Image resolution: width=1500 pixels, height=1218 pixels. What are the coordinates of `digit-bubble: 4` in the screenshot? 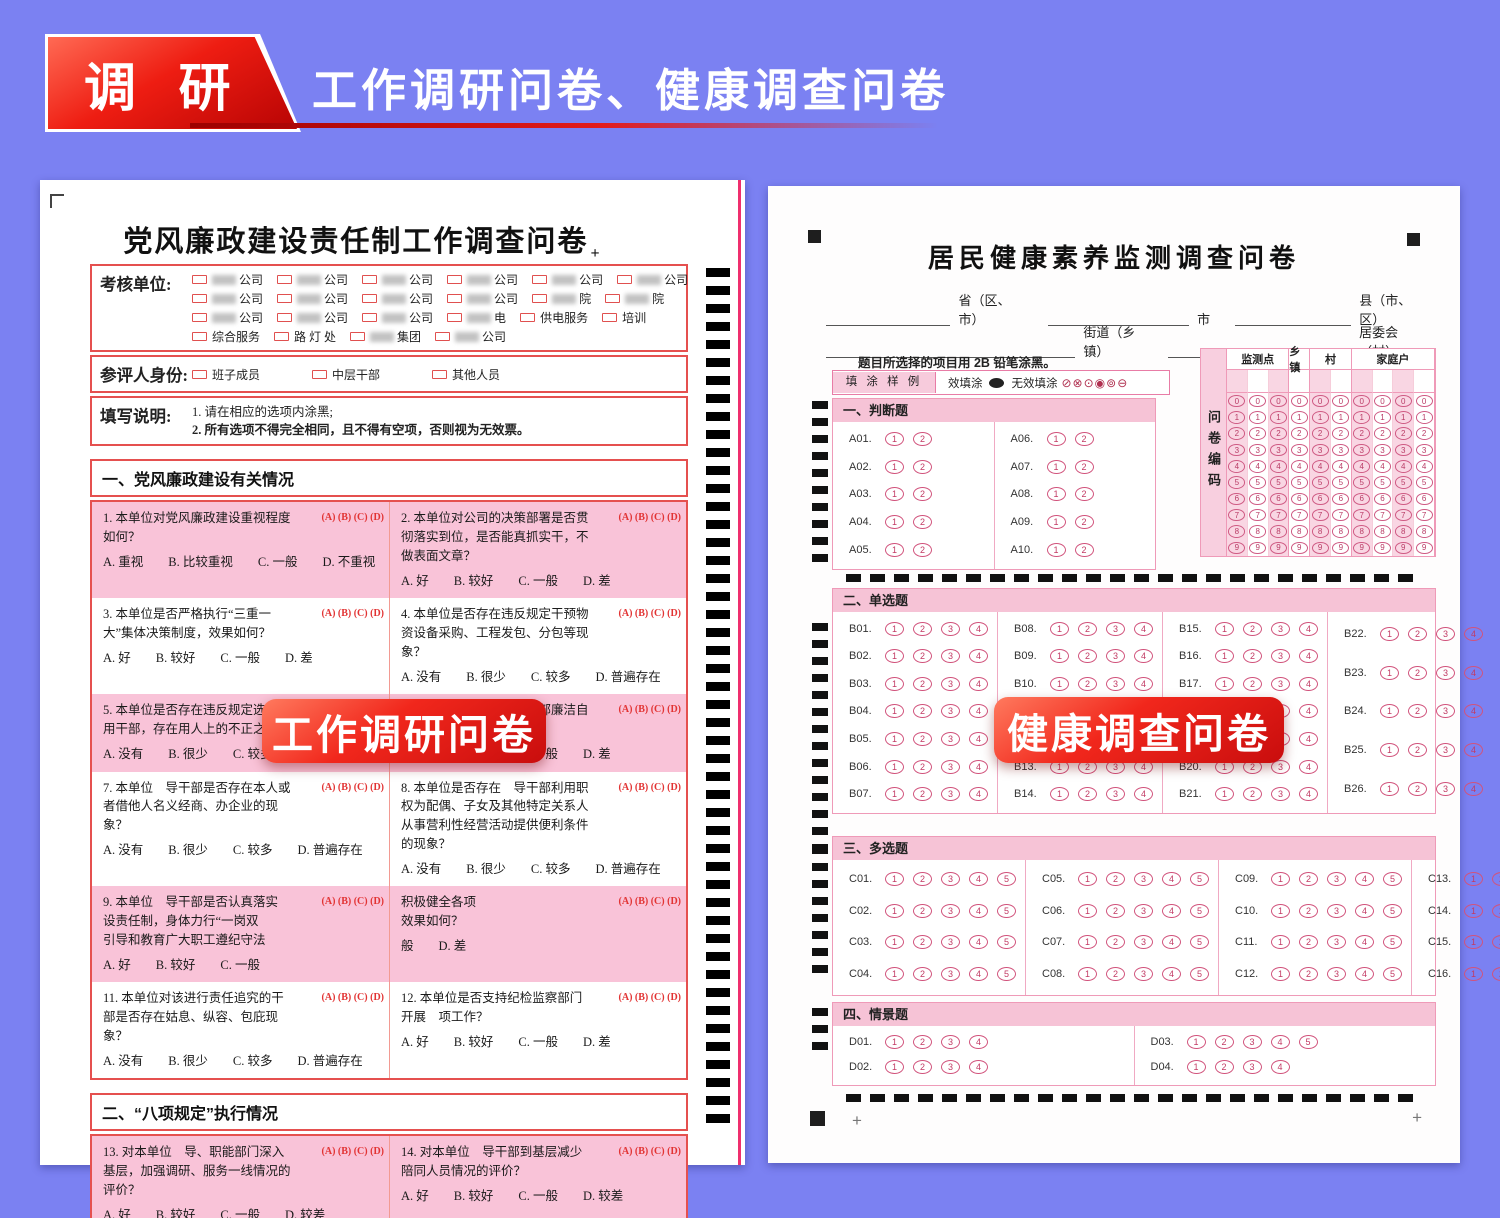 It's located at (1299, 466).